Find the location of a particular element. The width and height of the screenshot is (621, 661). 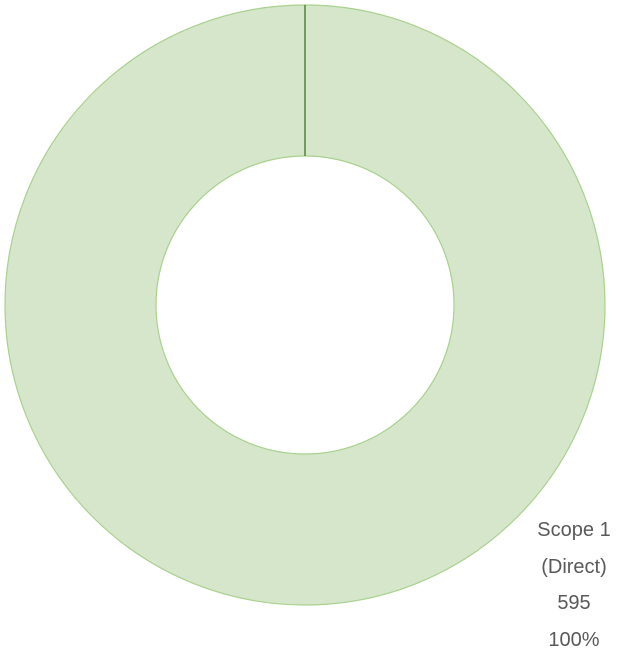

data-label: Scope 1 (Direct) 595 100% is located at coordinates (574, 585).